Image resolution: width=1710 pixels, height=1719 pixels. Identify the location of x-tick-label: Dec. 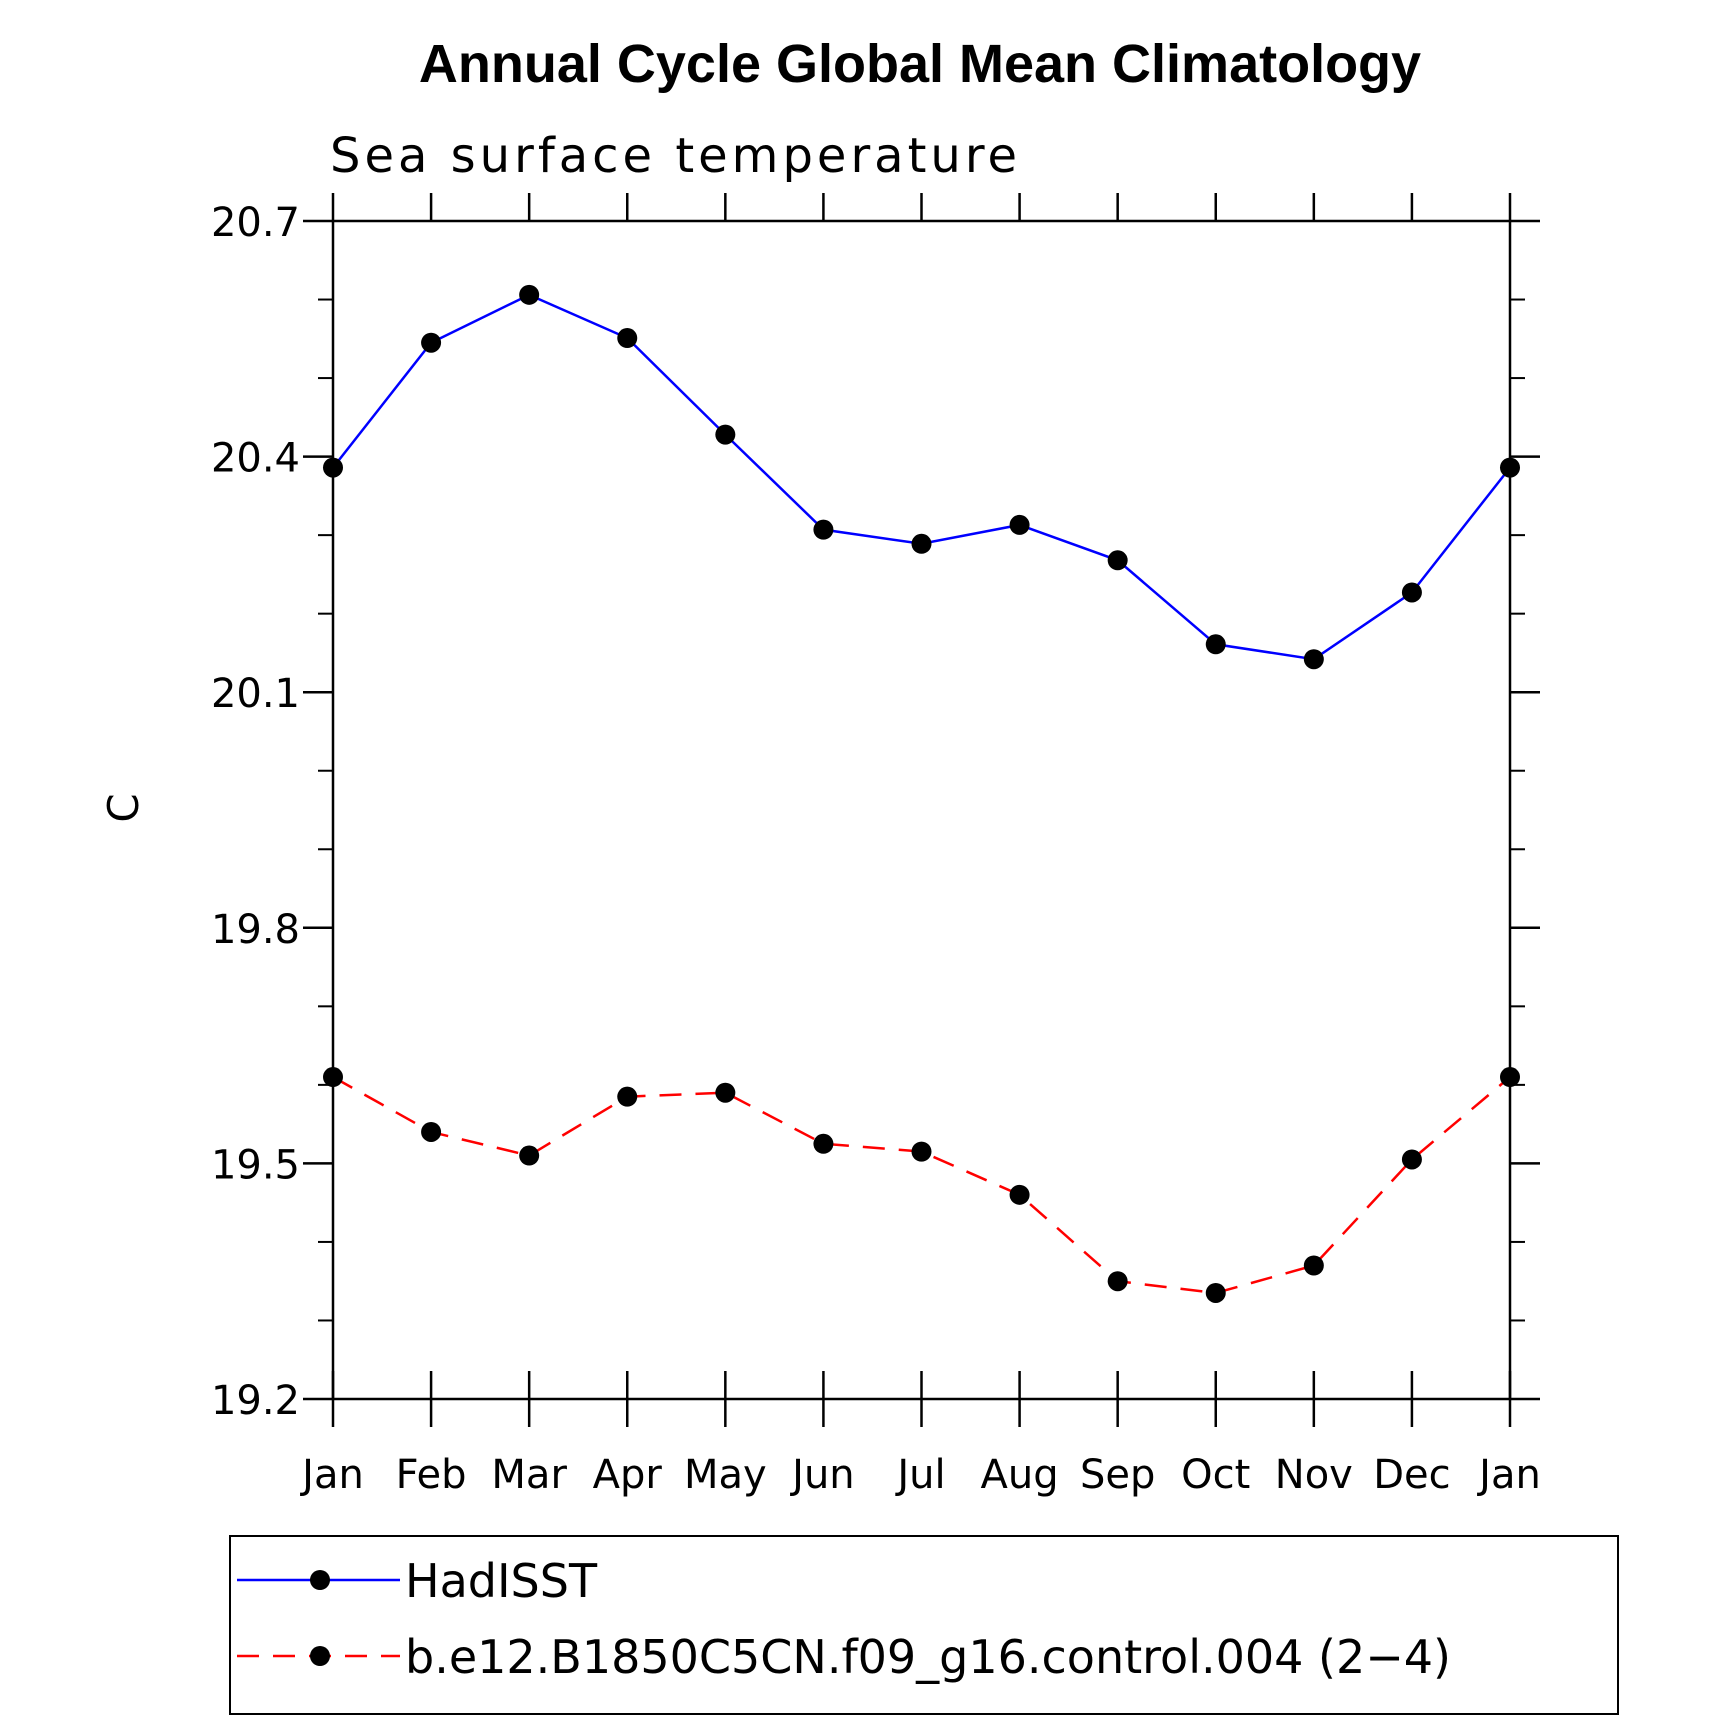
(1411, 1475).